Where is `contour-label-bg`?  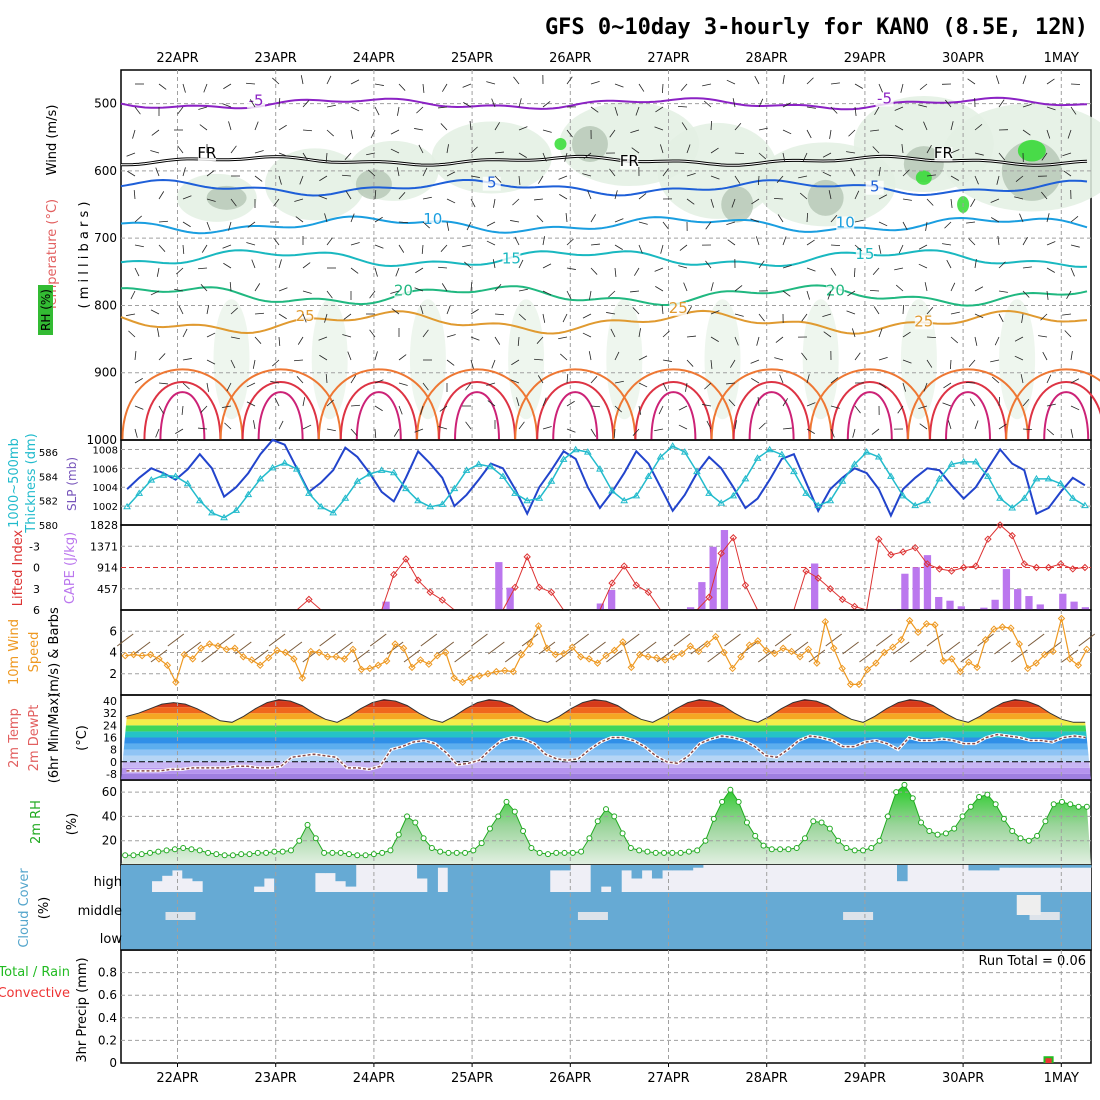 contour-label-bg is located at coordinates (864, 255).